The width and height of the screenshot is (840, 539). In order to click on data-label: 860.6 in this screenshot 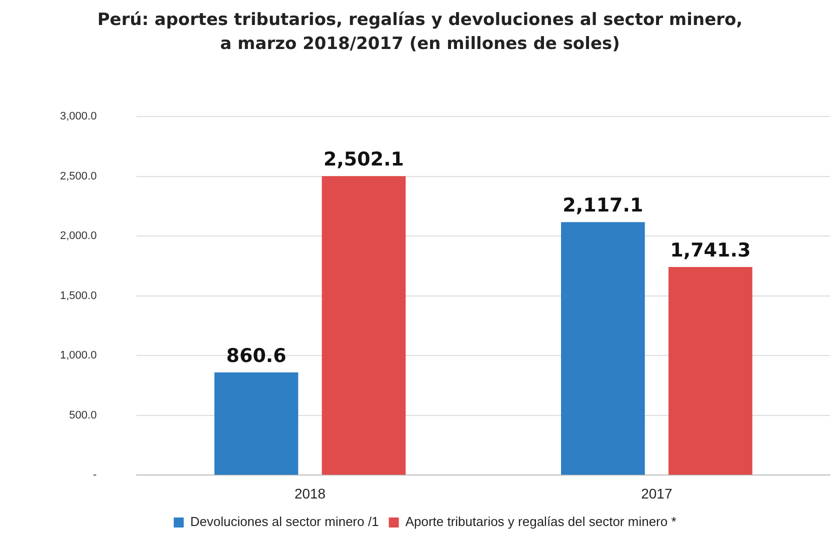, I will do `click(256, 355)`.